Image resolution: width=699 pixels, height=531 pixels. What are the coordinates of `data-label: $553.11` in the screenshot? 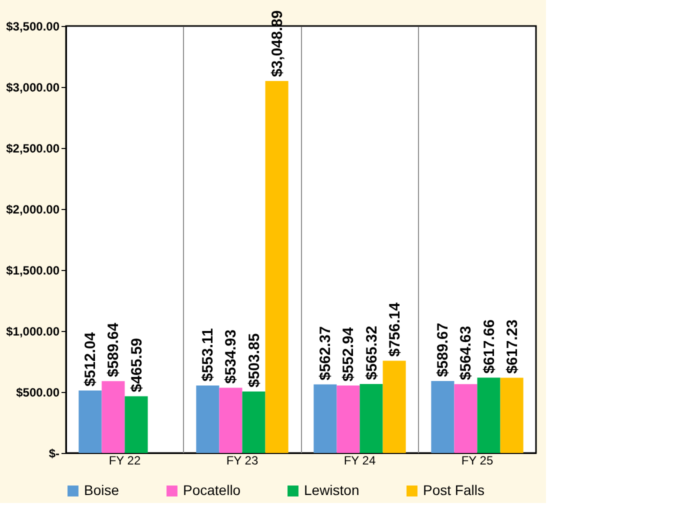 It's located at (208, 355).